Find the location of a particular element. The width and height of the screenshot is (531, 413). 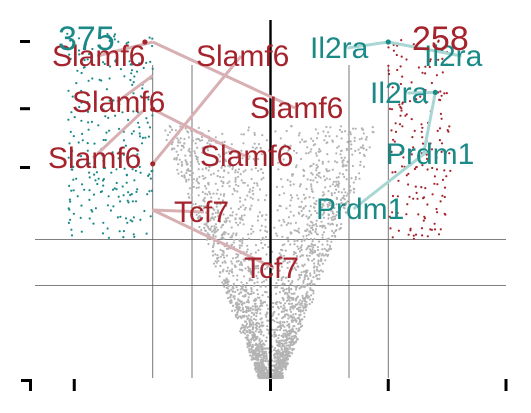

down-count-label: 375 is located at coordinates (86, 39).